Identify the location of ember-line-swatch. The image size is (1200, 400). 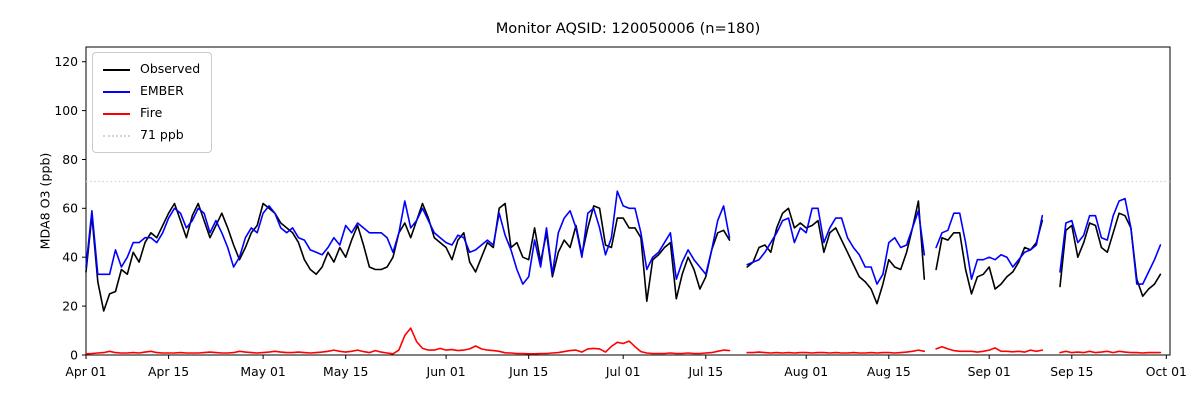
(116, 91).